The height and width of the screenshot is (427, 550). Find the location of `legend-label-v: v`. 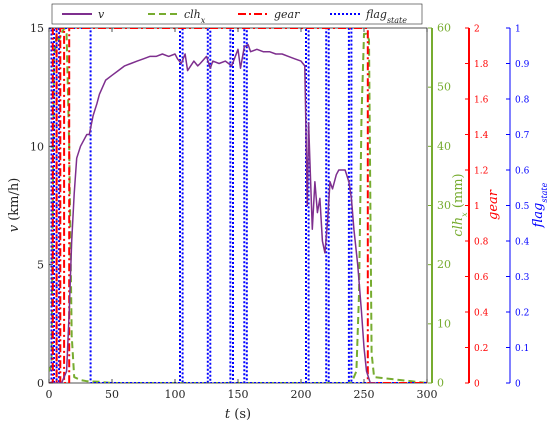

legend-label-v: v is located at coordinates (101, 14).